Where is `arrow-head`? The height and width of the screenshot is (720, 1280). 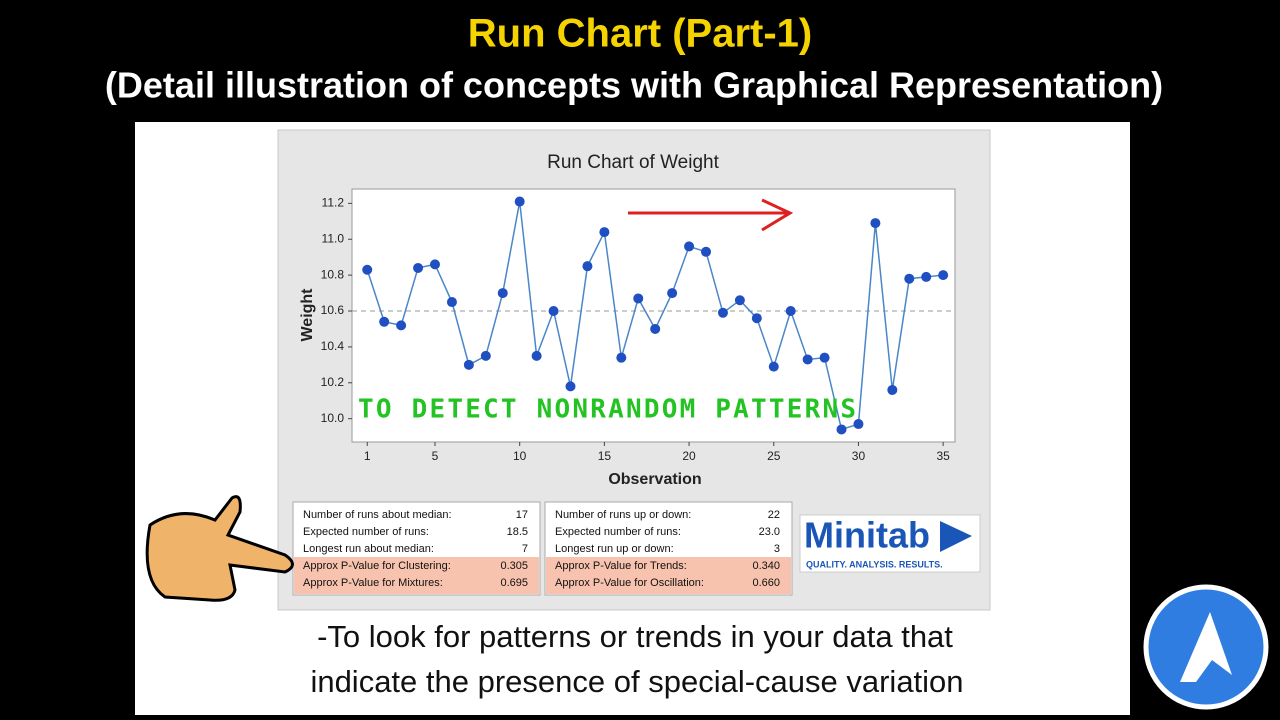
arrow-head is located at coordinates (777, 215).